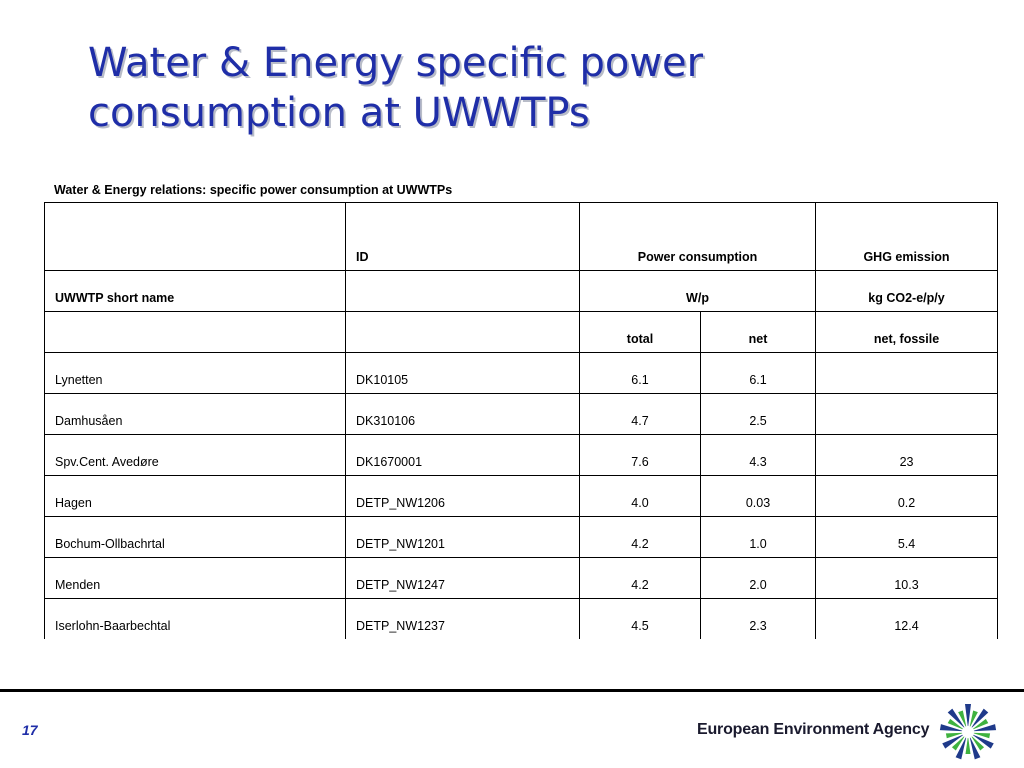 The image size is (1024, 768). What do you see at coordinates (907, 618) in the screenshot?
I see `cell-ghg: 12.4` at bounding box center [907, 618].